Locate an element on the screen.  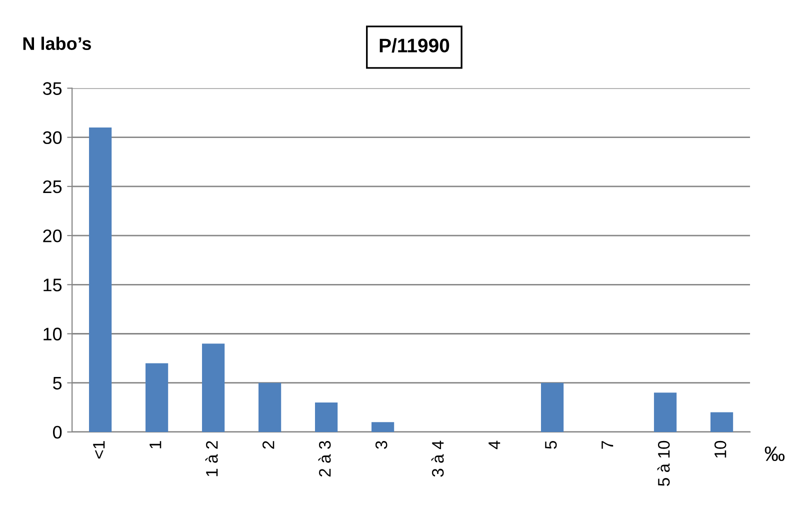
x-tick-label: 4 is located at coordinates (494, 445).